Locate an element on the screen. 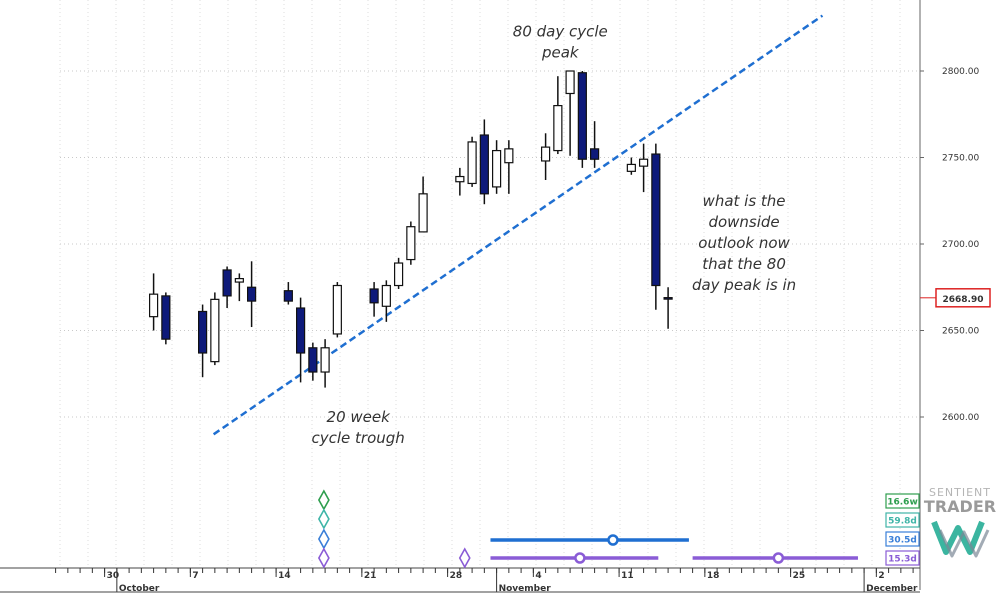  cycle-markers-layer is located at coordinates (394, 529).